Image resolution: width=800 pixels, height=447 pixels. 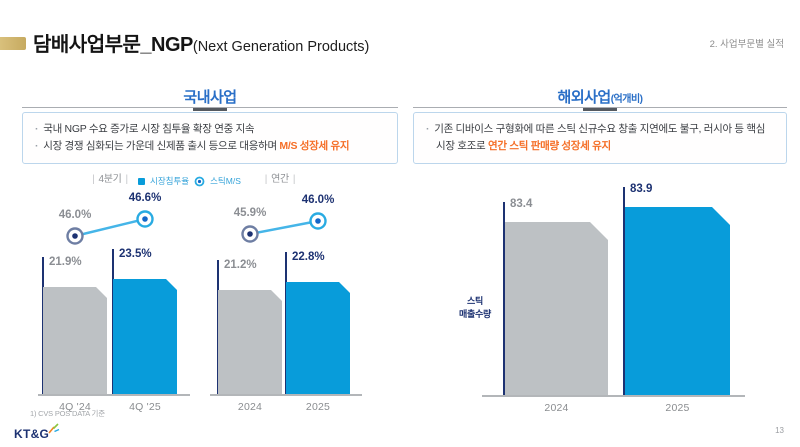 What do you see at coordinates (141, 181) in the screenshot?
I see `legend-bar-swatch-icon` at bounding box center [141, 181].